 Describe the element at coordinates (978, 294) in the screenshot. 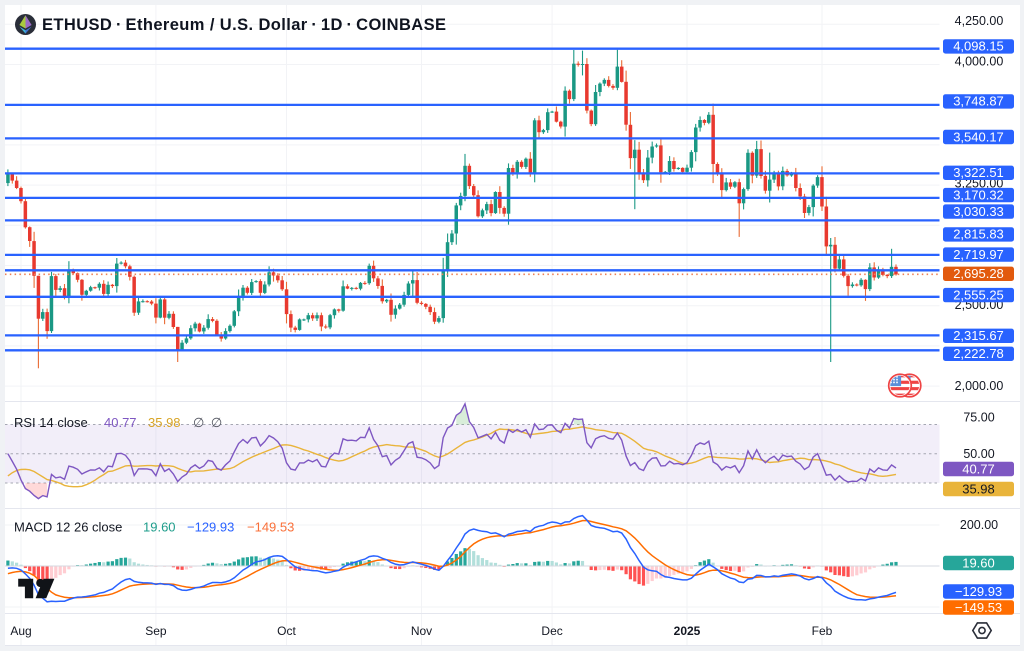

I see `svg-text: 2,555.25` at that location.